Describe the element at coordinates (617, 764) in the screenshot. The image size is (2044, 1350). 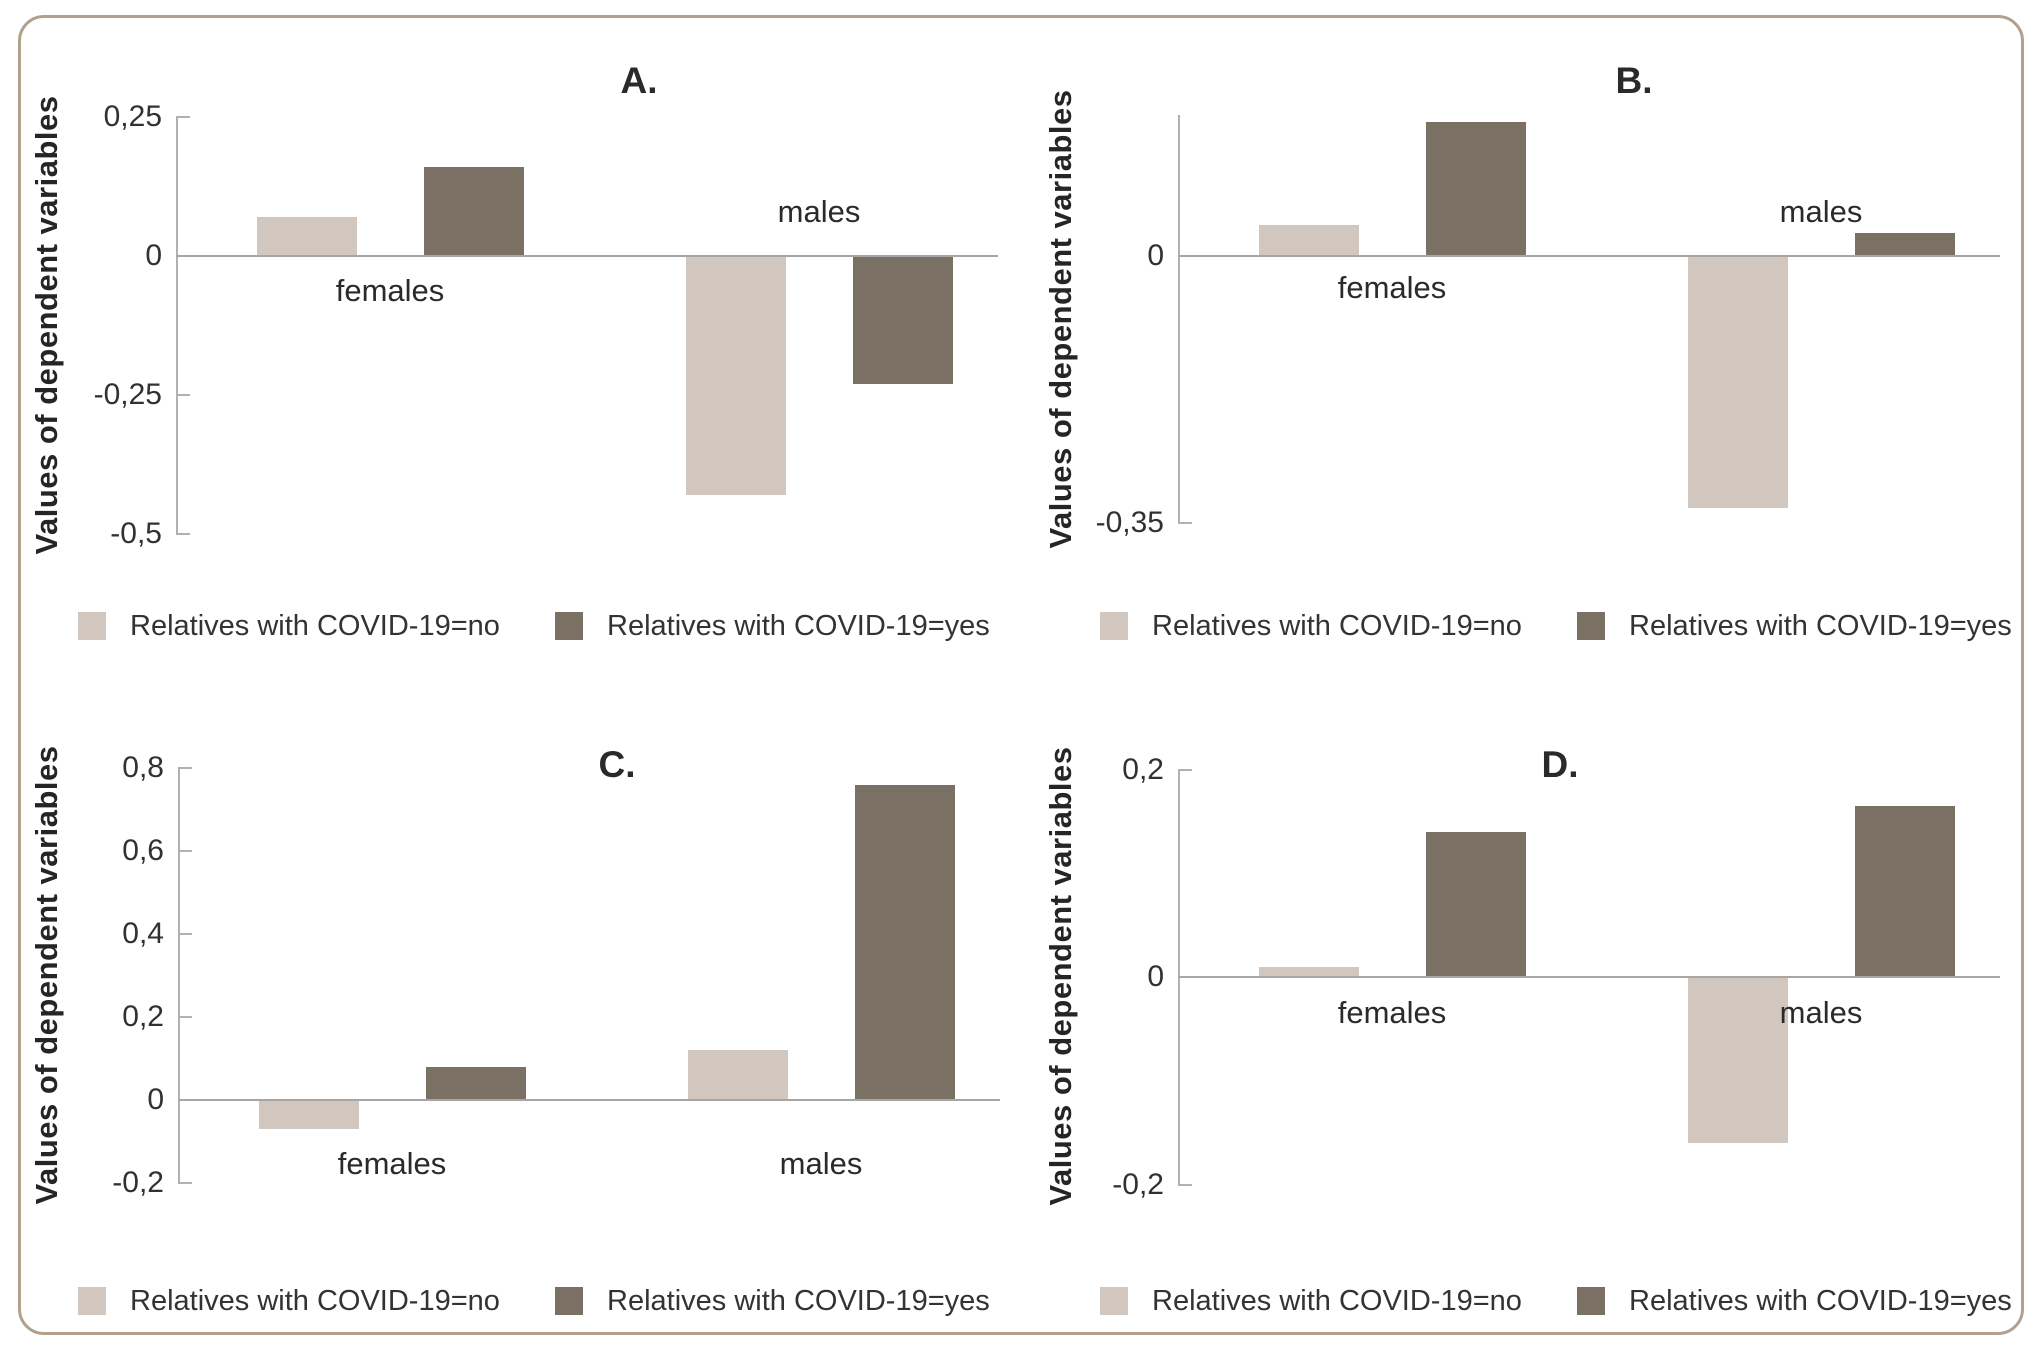
I see `panel-title: C.` at that location.